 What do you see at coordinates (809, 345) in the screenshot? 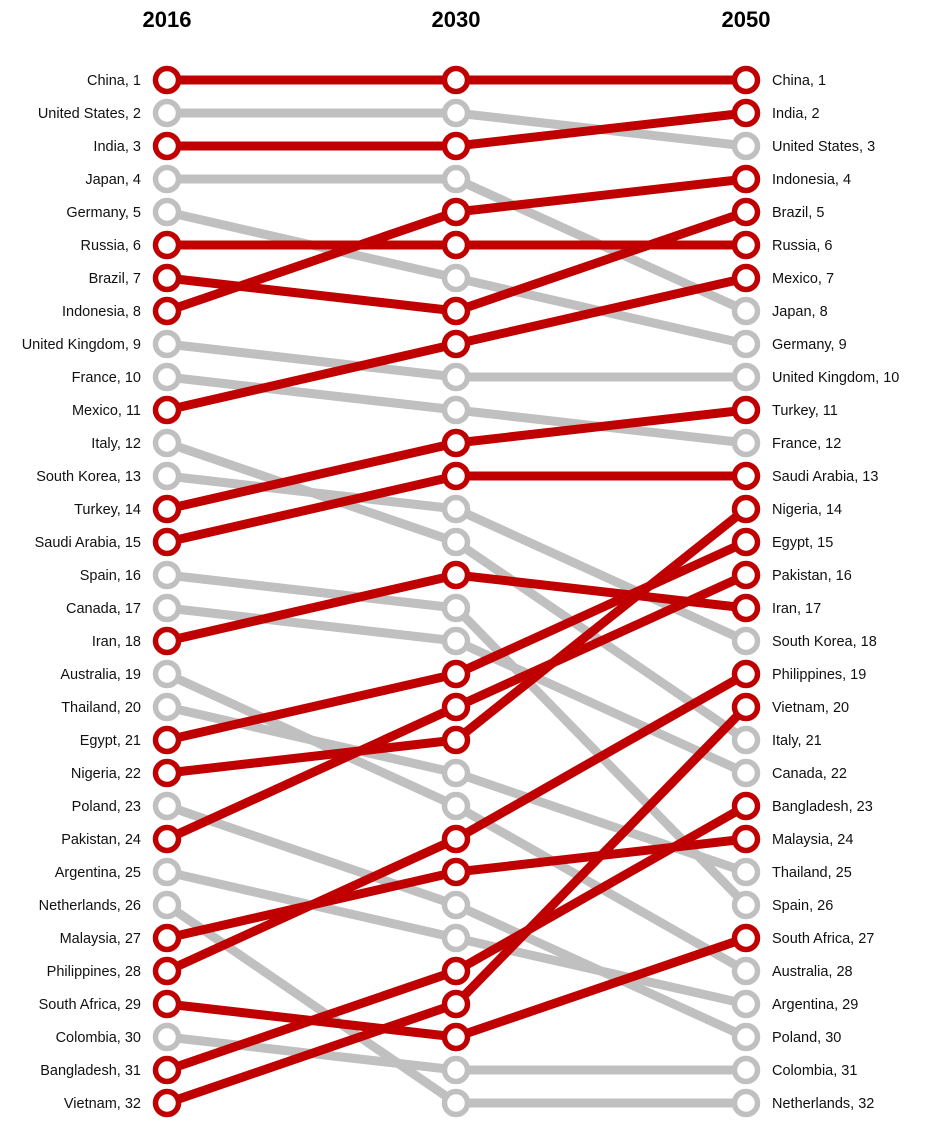
I see `label-2050-germany: Germany, 9` at bounding box center [809, 345].